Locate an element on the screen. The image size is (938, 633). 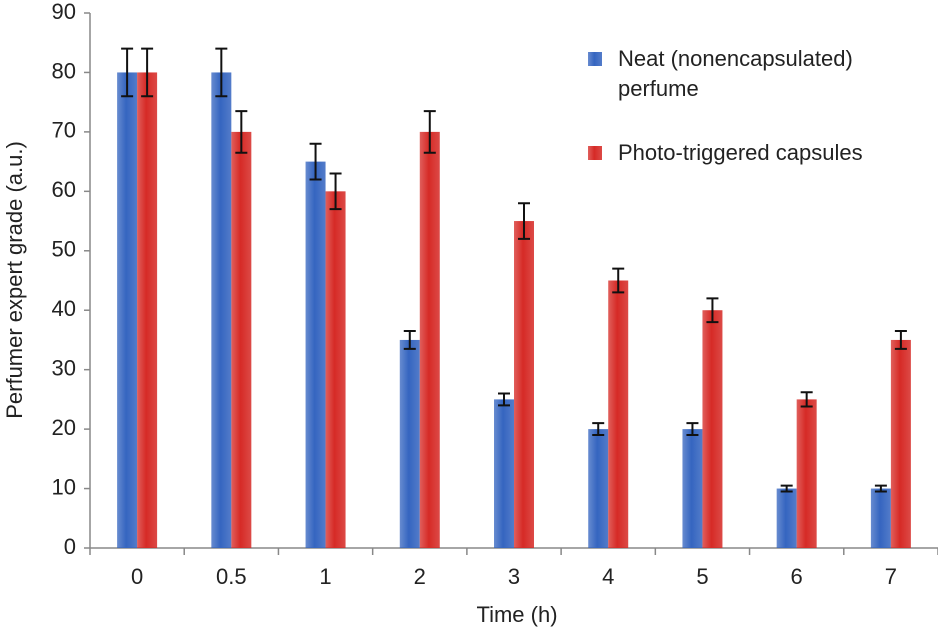
y-tick-label: 20 is located at coordinates (64, 427).